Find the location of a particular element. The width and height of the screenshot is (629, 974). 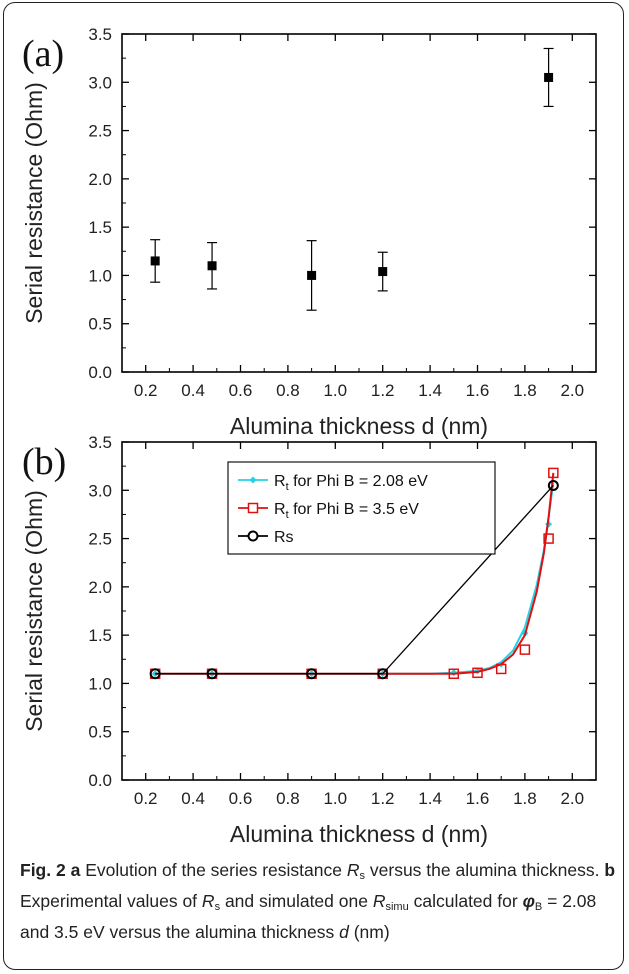

caption-rsimu-symbol: R is located at coordinates (379, 901).